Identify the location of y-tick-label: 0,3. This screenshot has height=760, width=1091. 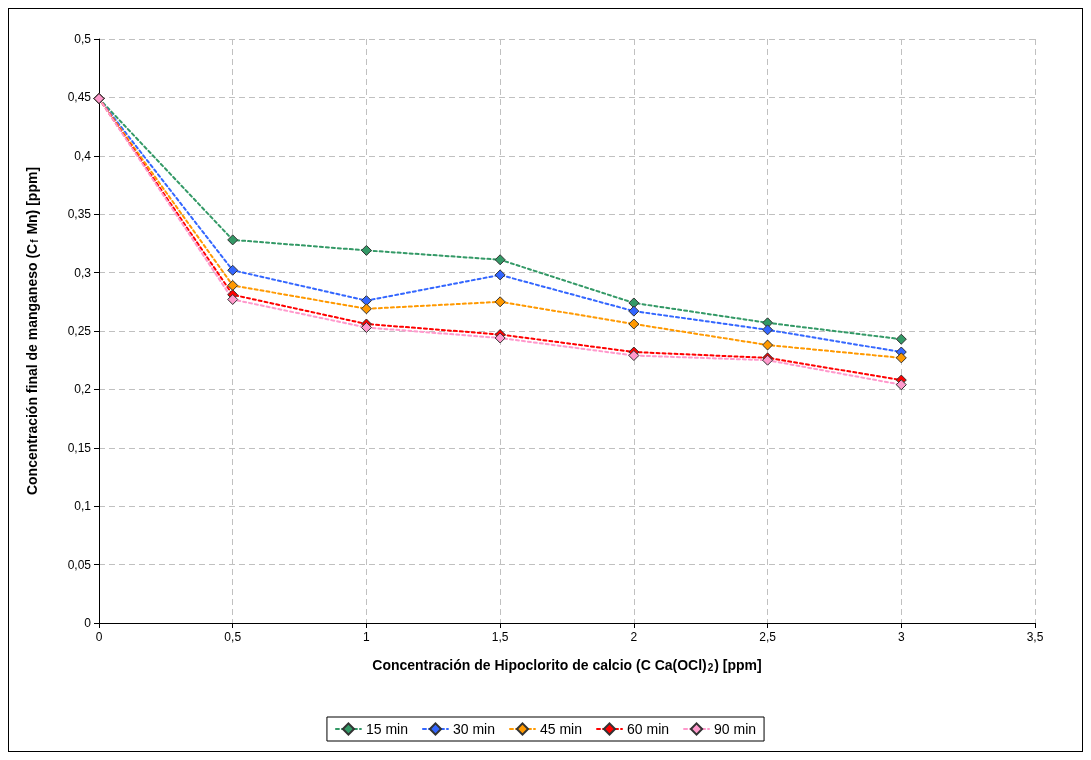
(83, 272).